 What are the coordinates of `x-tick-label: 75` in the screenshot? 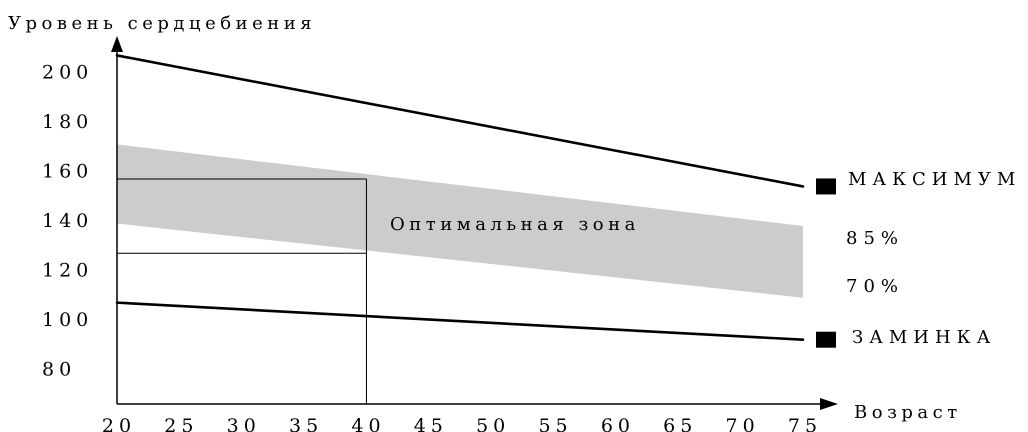 It's located at (805, 423).